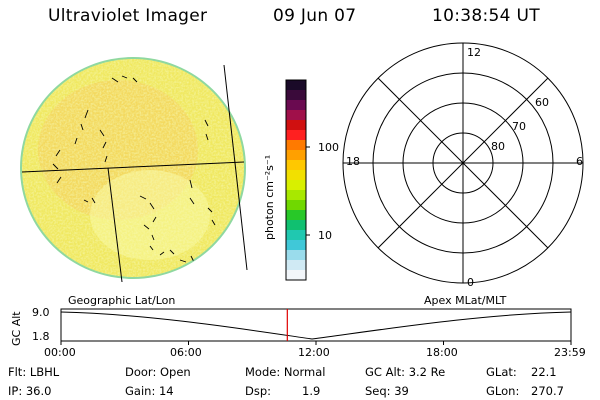 The image size is (600, 400). Describe the element at coordinates (128, 16) in the screenshot. I see `instrument-title: Ultraviolet Imager` at that location.